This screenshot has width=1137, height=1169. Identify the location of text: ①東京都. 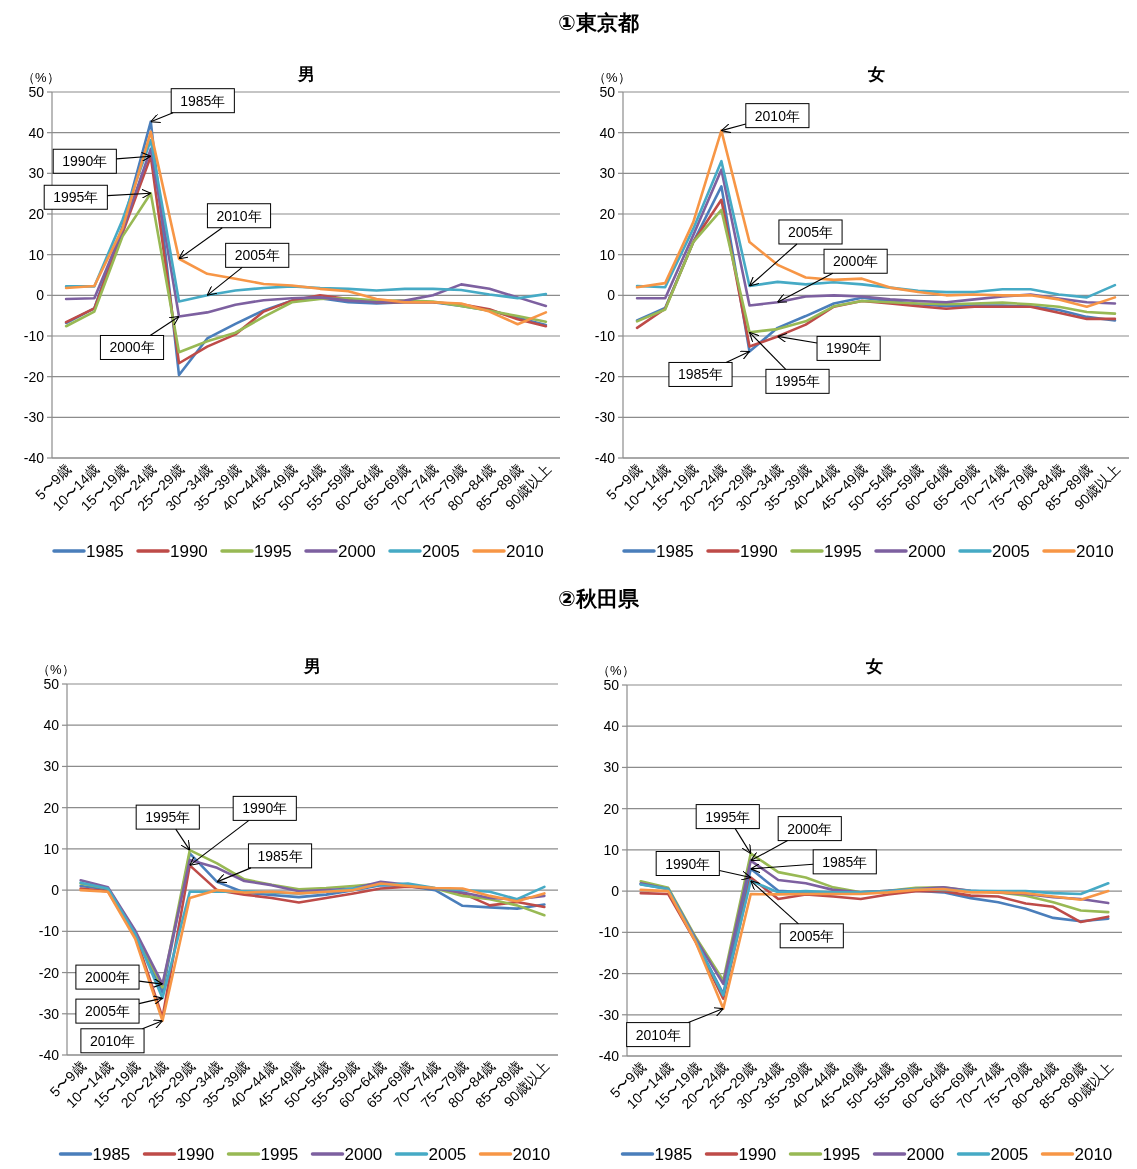
(598, 22).